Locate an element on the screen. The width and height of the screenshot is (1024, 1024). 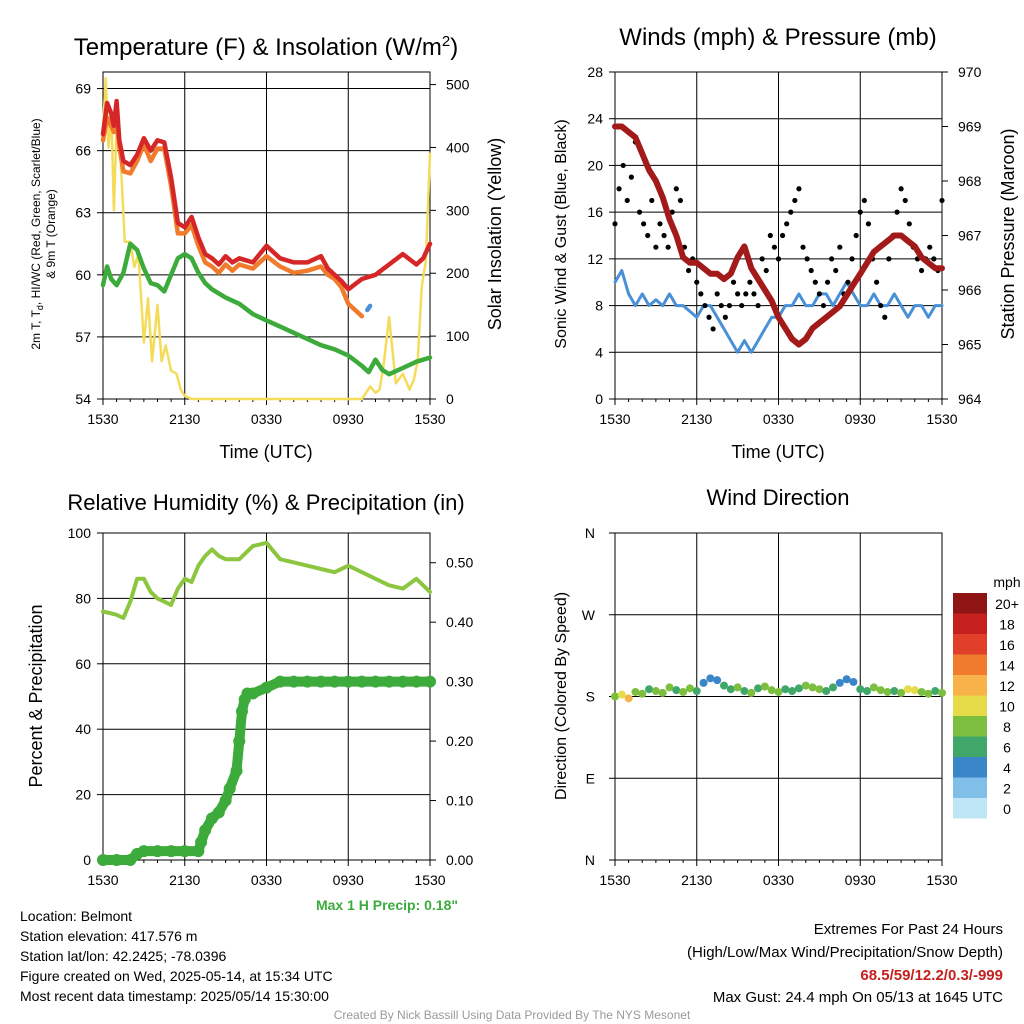
y-tick-label: 24 is located at coordinates (595, 119).